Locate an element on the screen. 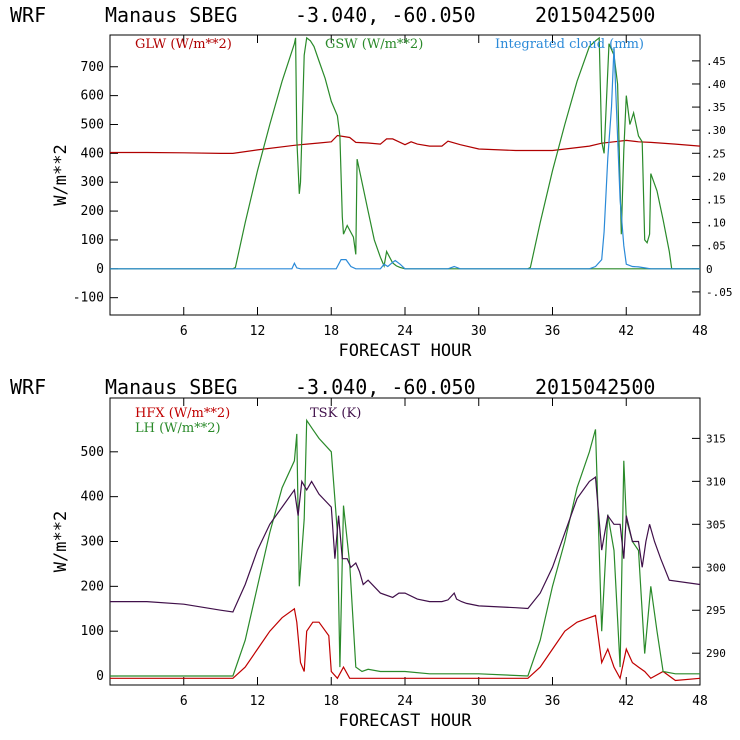 The height and width of the screenshot is (740, 740). y2-tick-label: .30 is located at coordinates (716, 130).